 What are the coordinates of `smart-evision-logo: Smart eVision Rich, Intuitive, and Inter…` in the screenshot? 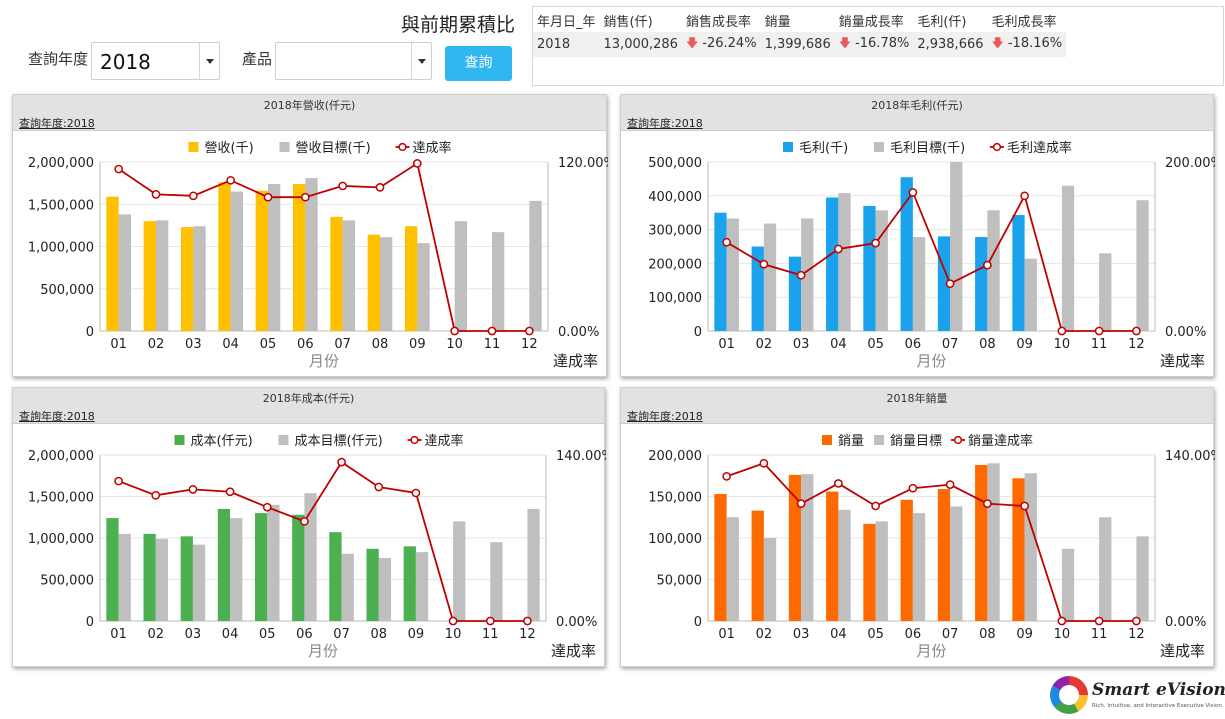 It's located at (1137, 696).